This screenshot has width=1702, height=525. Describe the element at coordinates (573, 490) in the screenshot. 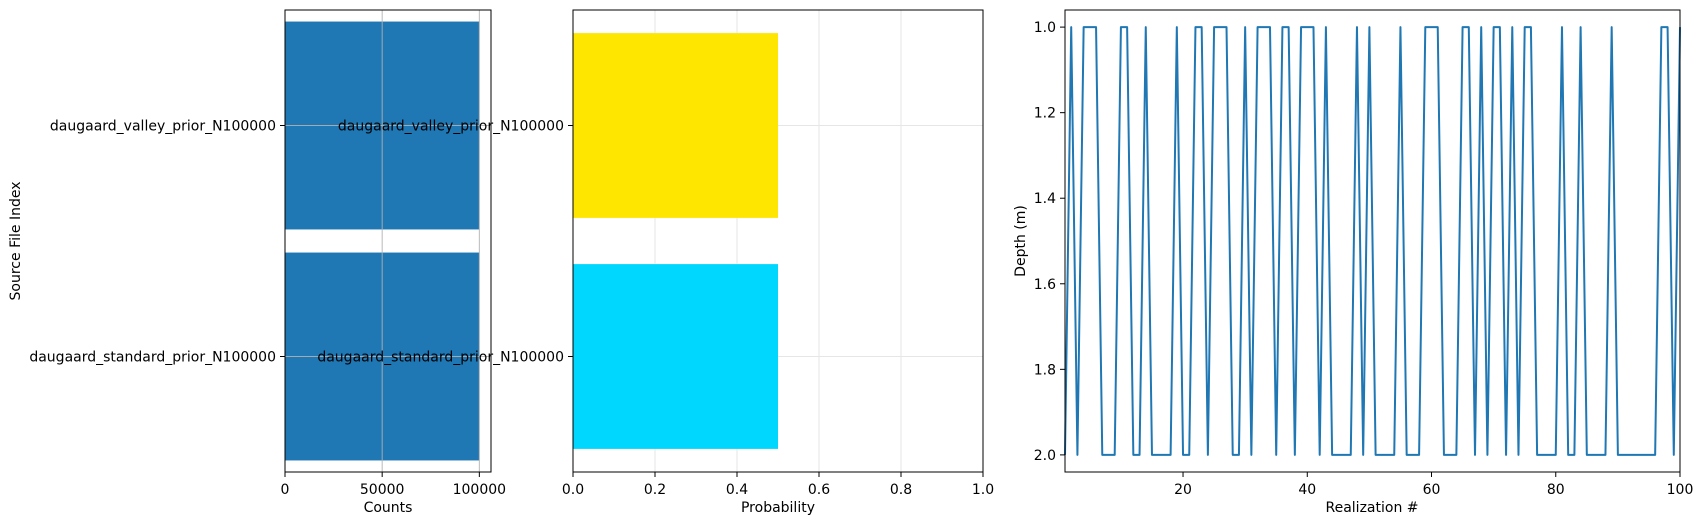

I see `probability-xtick-label: 0.0` at that location.